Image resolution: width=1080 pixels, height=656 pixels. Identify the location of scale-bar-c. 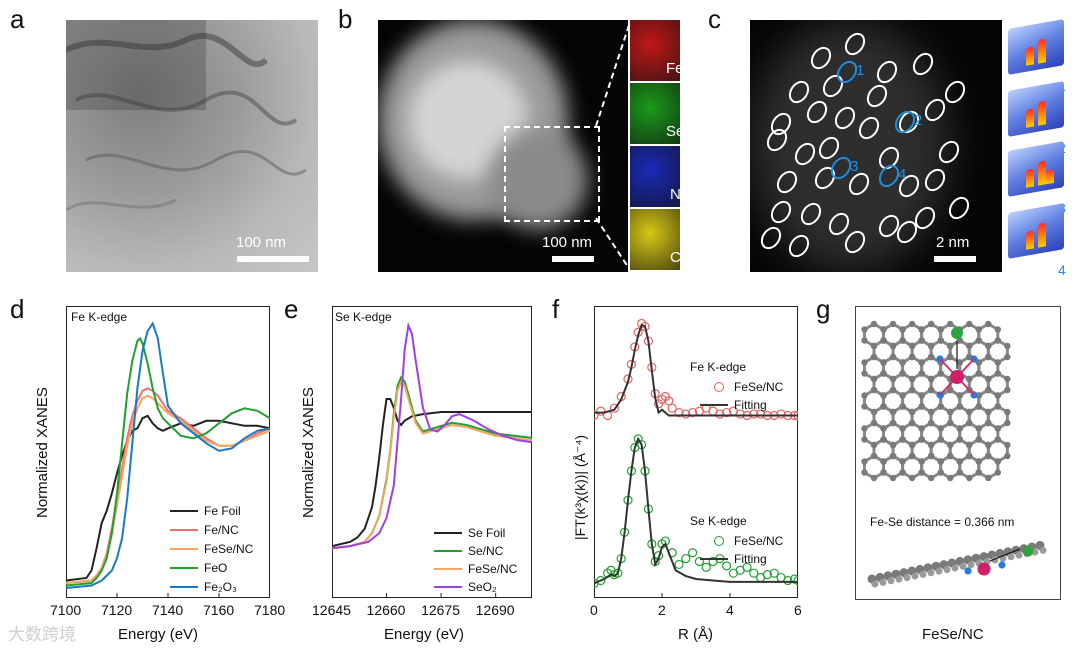
(955, 259).